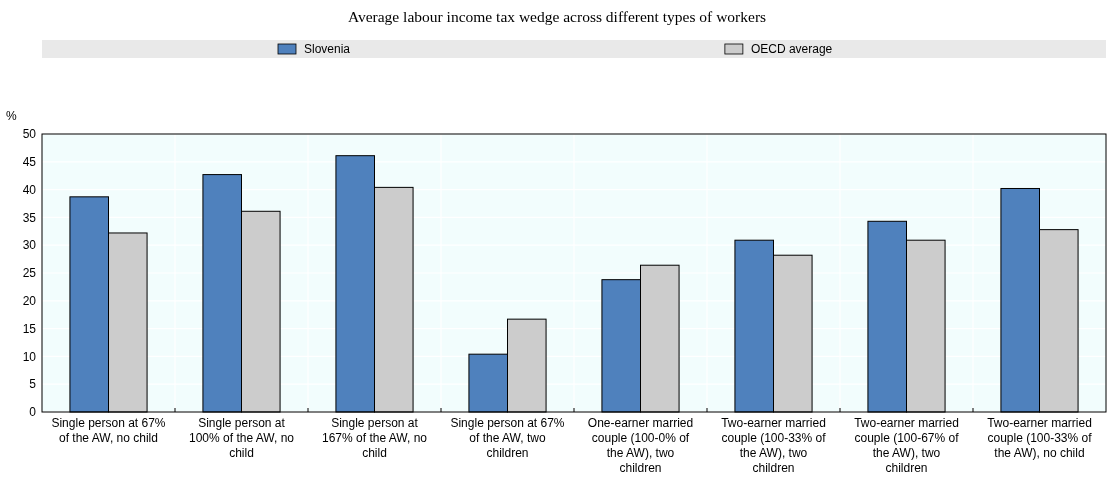 The height and width of the screenshot is (502, 1114). What do you see at coordinates (29, 162) in the screenshot?
I see `y-tick-label: 45` at bounding box center [29, 162].